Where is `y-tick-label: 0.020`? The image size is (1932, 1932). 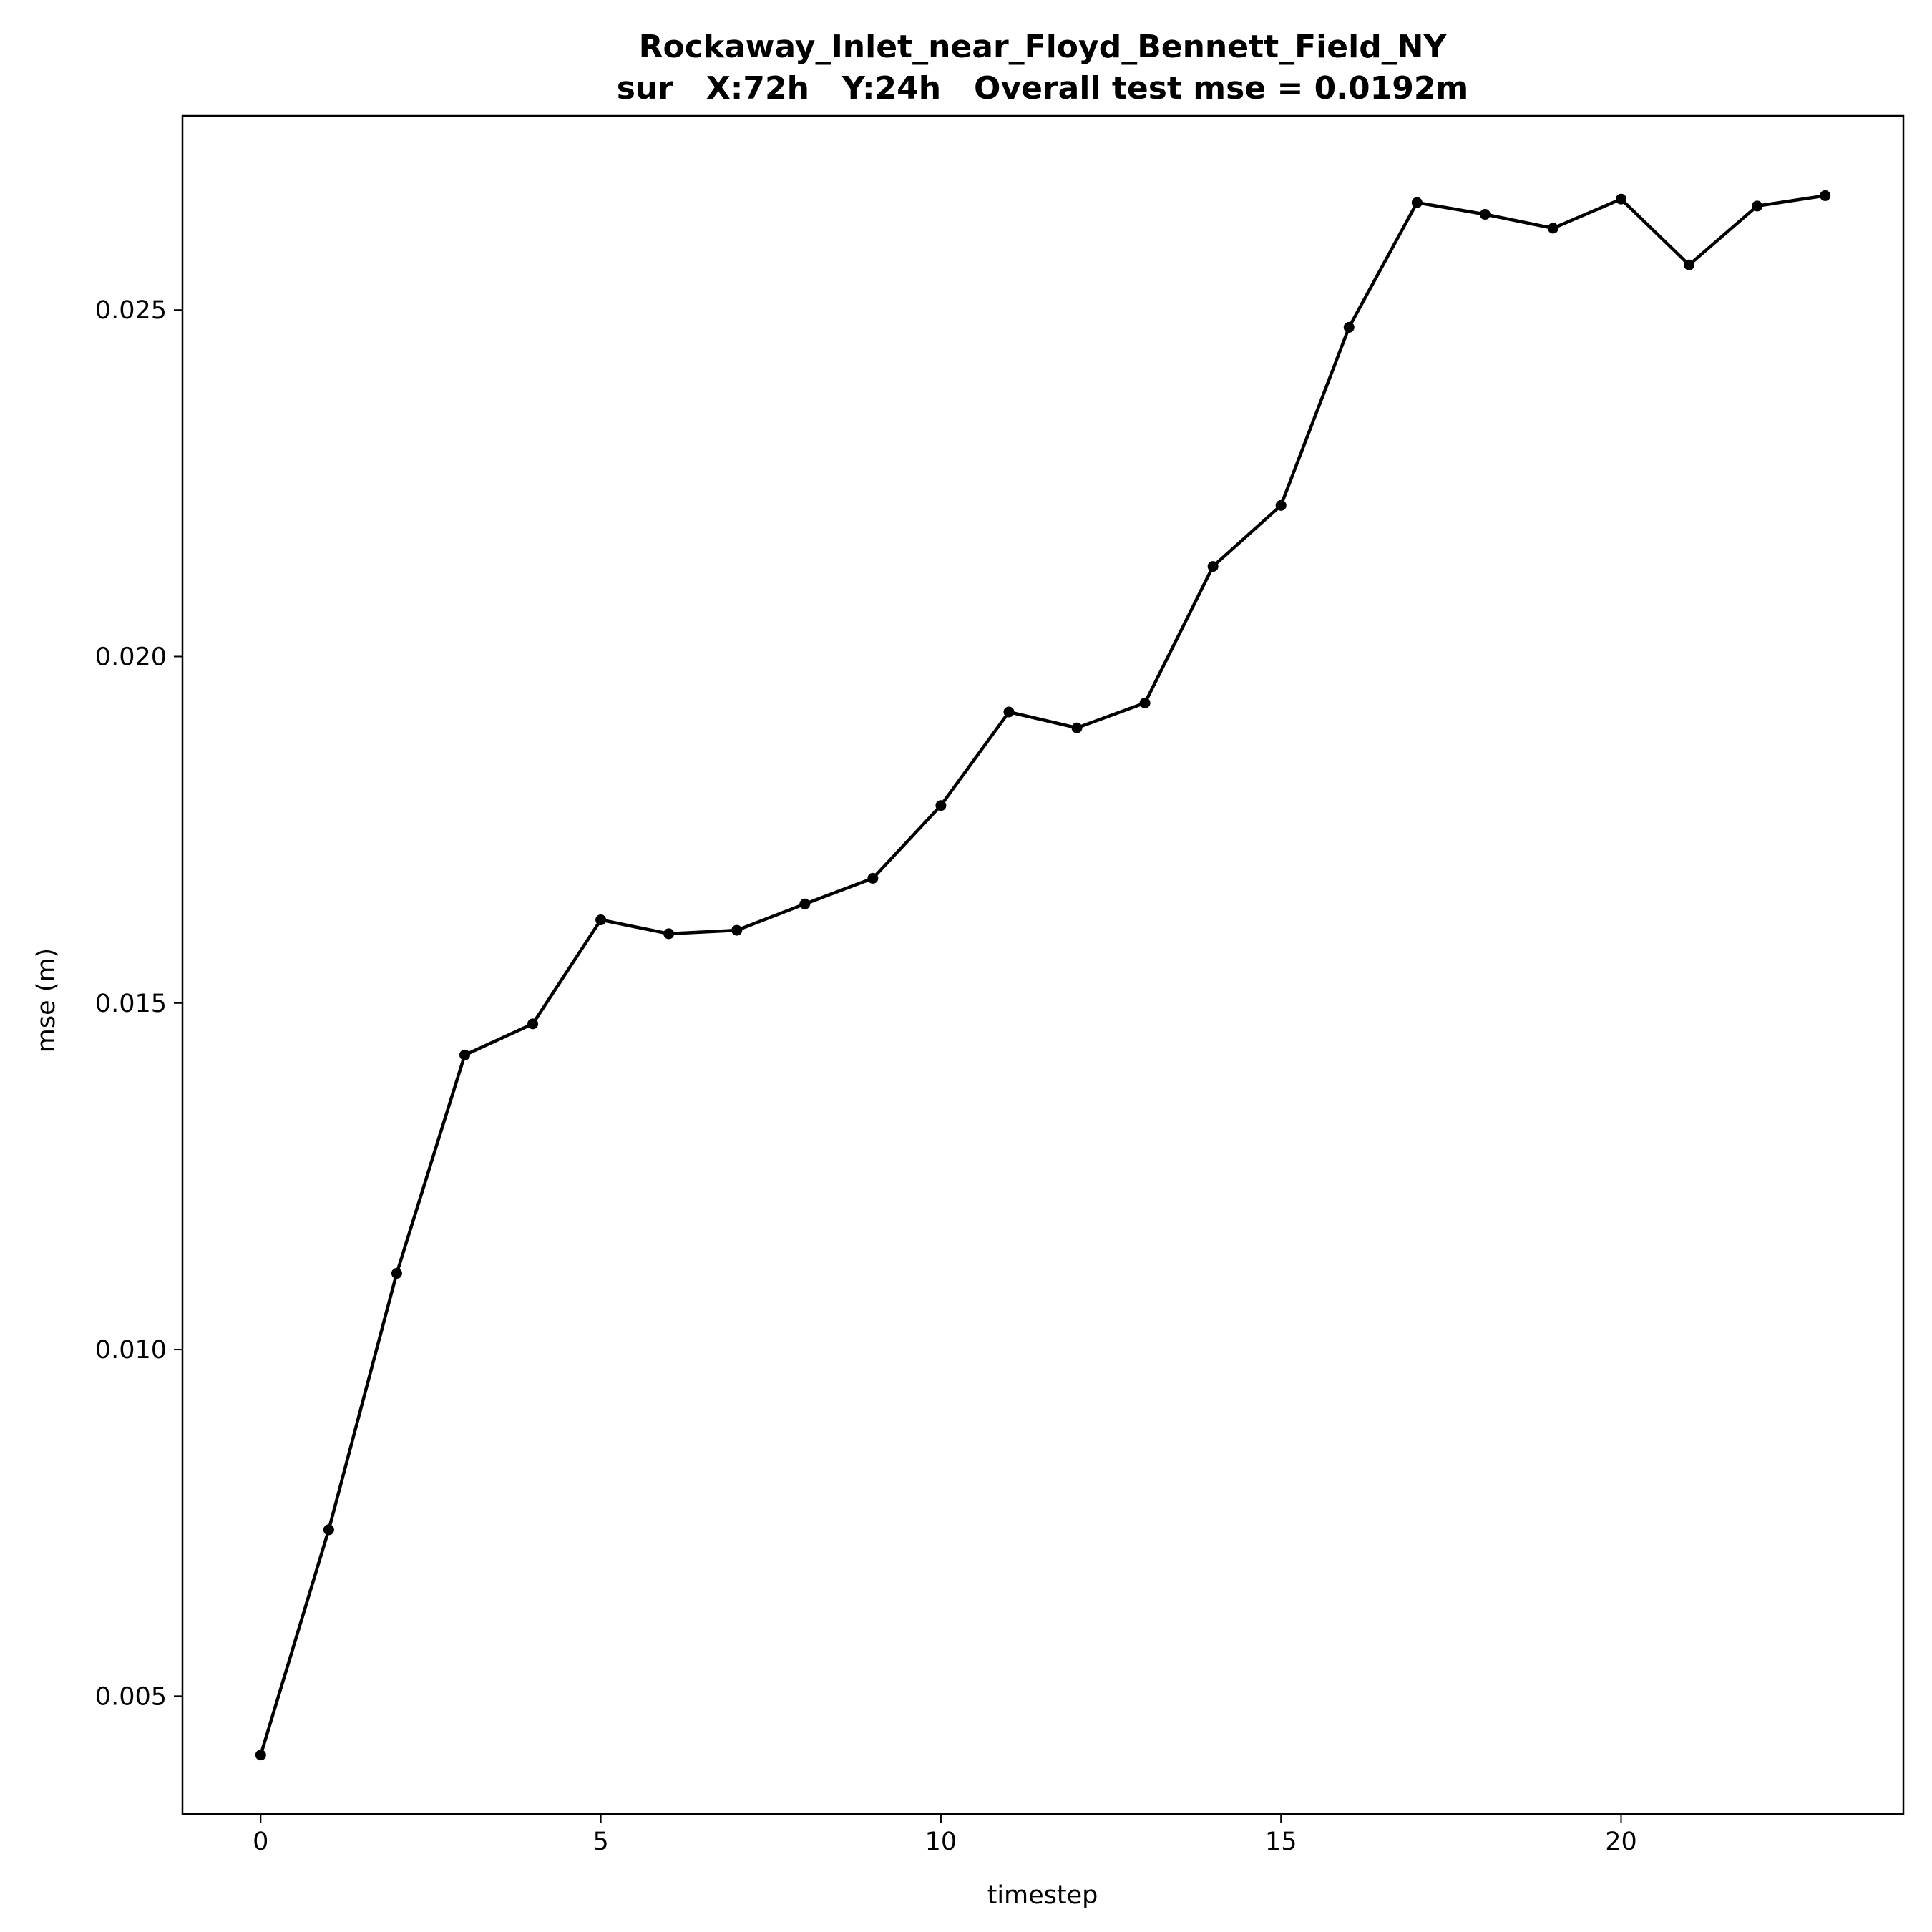 y-tick-label: 0.020 is located at coordinates (131, 657).